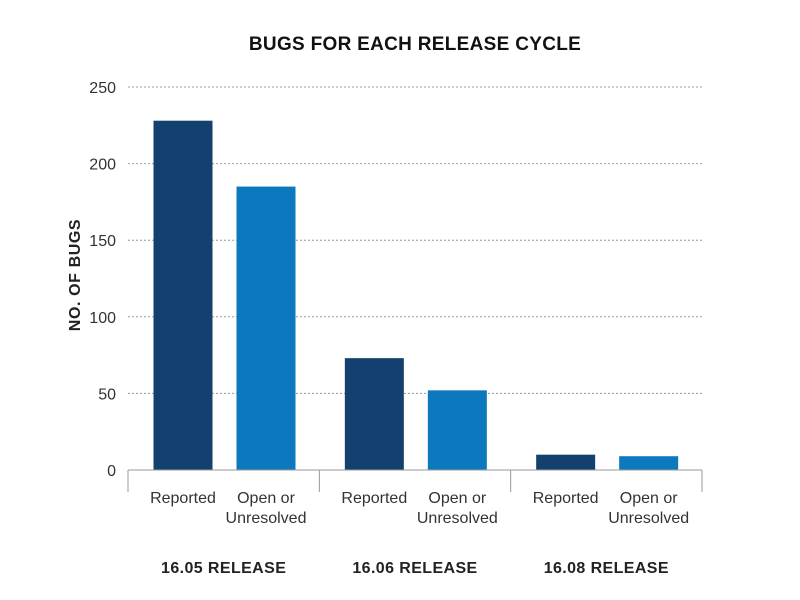 Image resolution: width=800 pixels, height=600 pixels. What do you see at coordinates (415, 480) in the screenshot?
I see `axes` at bounding box center [415, 480].